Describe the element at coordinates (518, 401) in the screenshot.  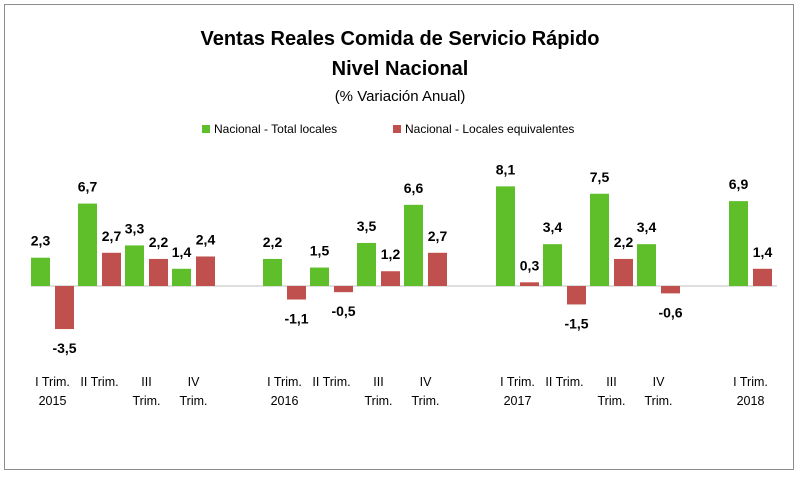
I see `x-tick-label-8-line1: 2017` at that location.